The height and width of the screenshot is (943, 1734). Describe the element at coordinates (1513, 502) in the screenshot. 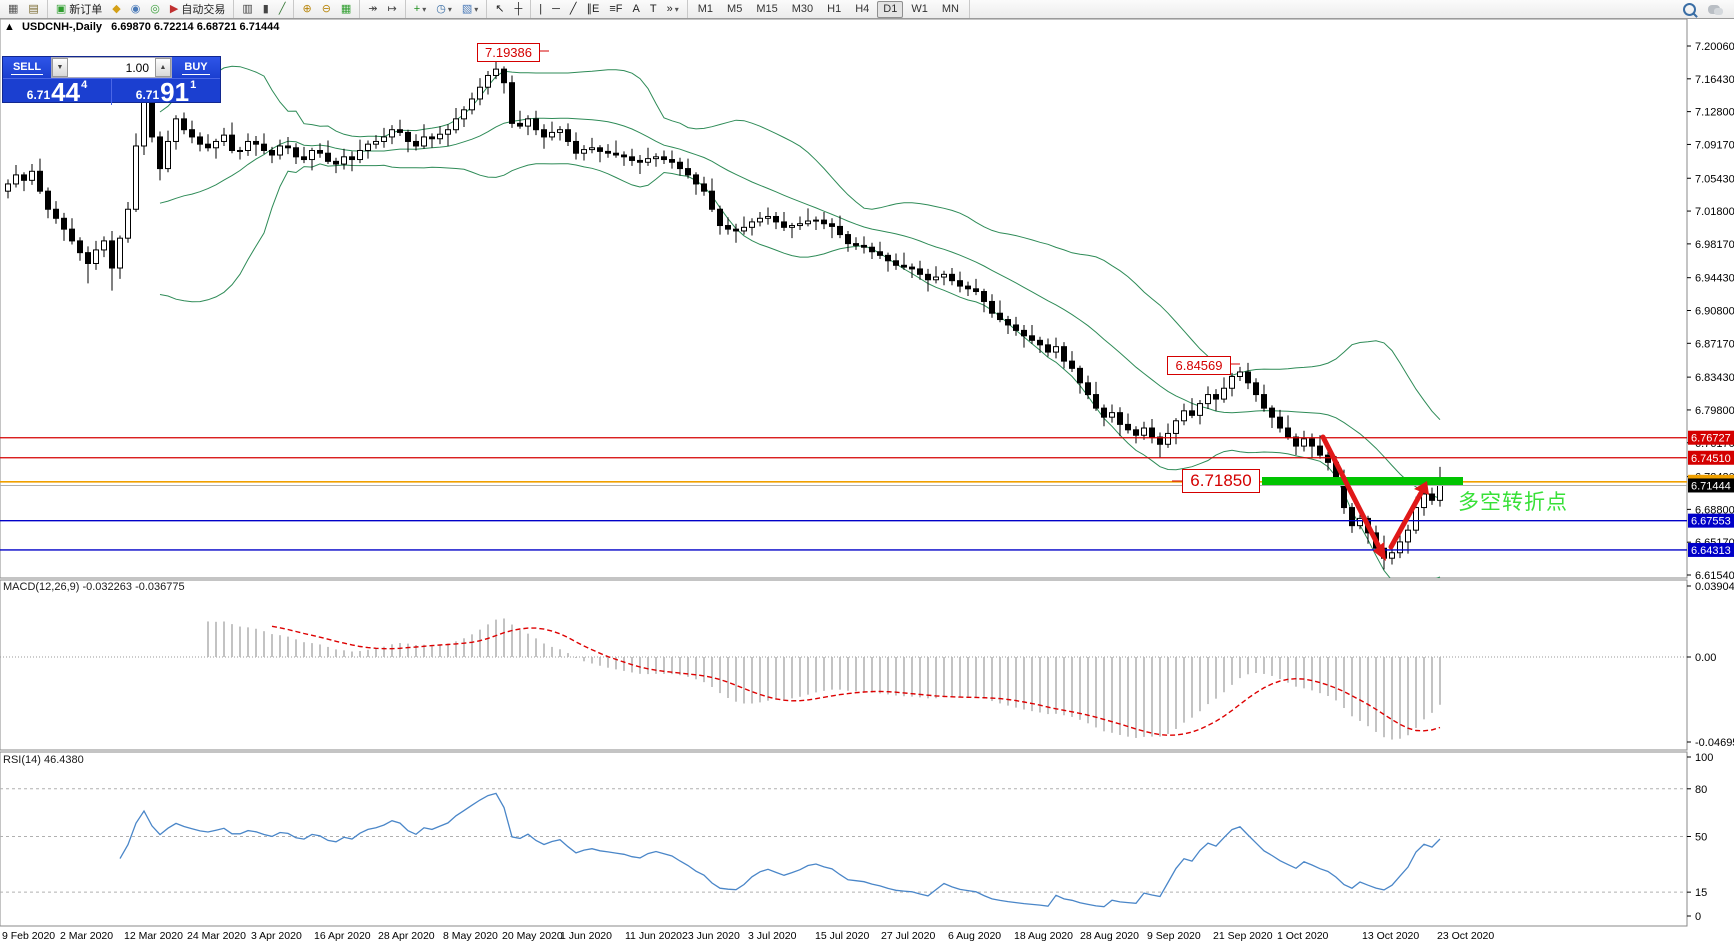

I see `turning-point-annotation: 多空转折点` at that location.